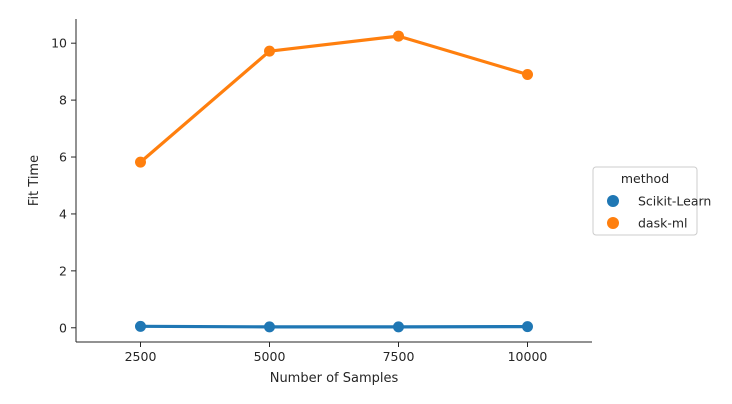  Describe the element at coordinates (63, 157) in the screenshot. I see `y-tick-label: 6` at that location.